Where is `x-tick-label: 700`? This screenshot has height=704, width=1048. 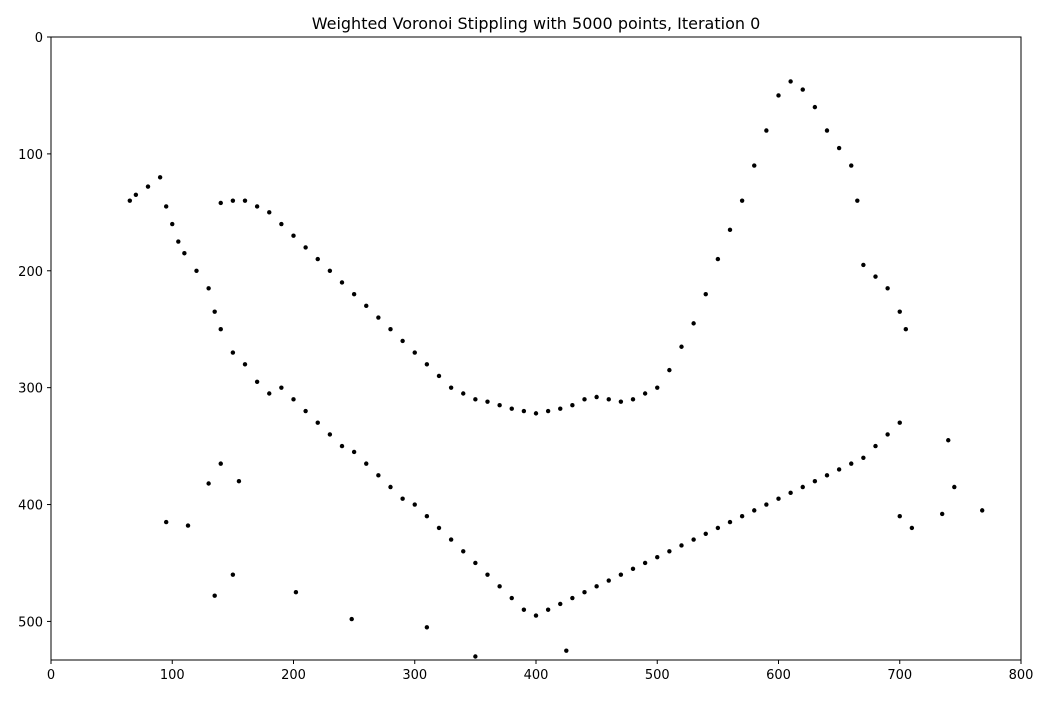 x-tick-label: 700 is located at coordinates (899, 675).